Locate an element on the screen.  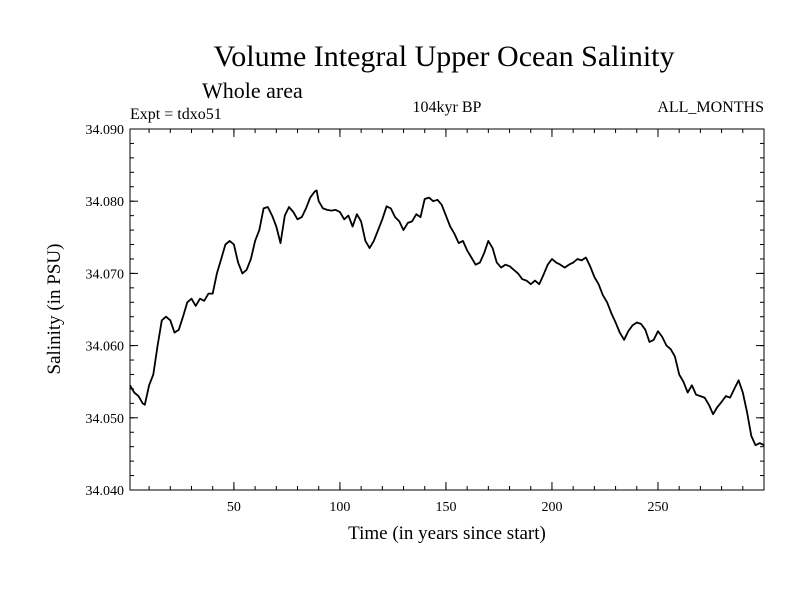
experiment-label: Expt = tdxo51 is located at coordinates (176, 114).